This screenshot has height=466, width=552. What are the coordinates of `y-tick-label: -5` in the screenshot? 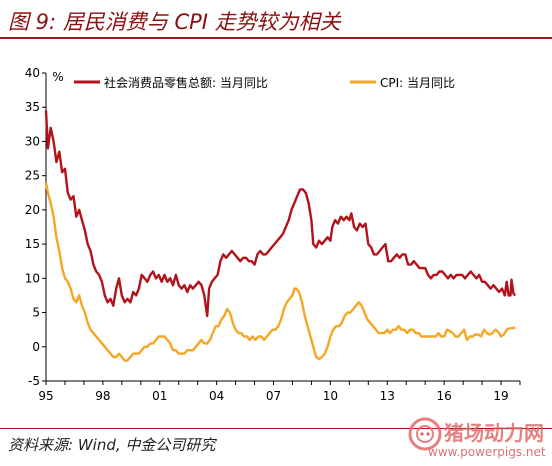 It's located at (34, 381).